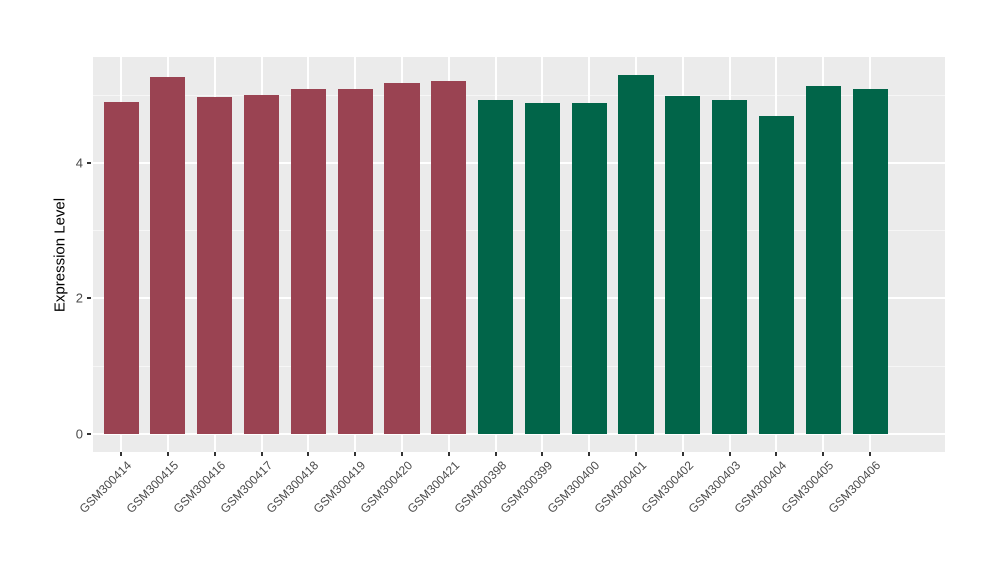 The width and height of the screenshot is (1000, 580). Describe the element at coordinates (776, 274) in the screenshot. I see `bar-GSM300404` at that location.